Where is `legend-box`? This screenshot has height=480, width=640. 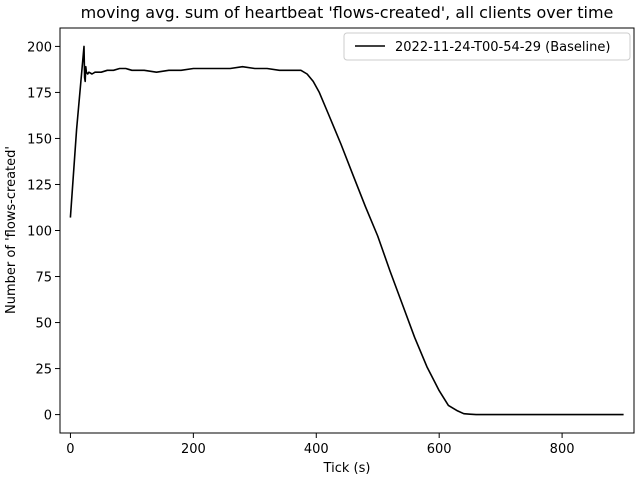 legend-box is located at coordinates (487, 46).